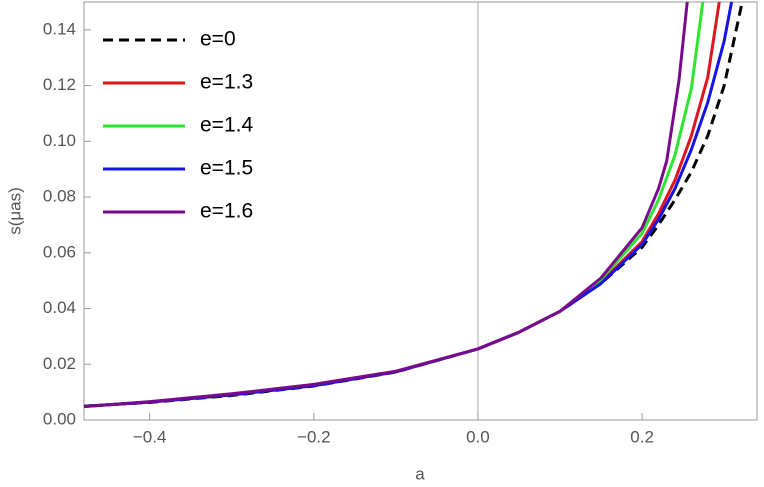 This screenshot has height=487, width=764. What do you see at coordinates (59, 28) in the screenshot?
I see `y-tick-label: 0.14` at bounding box center [59, 28].